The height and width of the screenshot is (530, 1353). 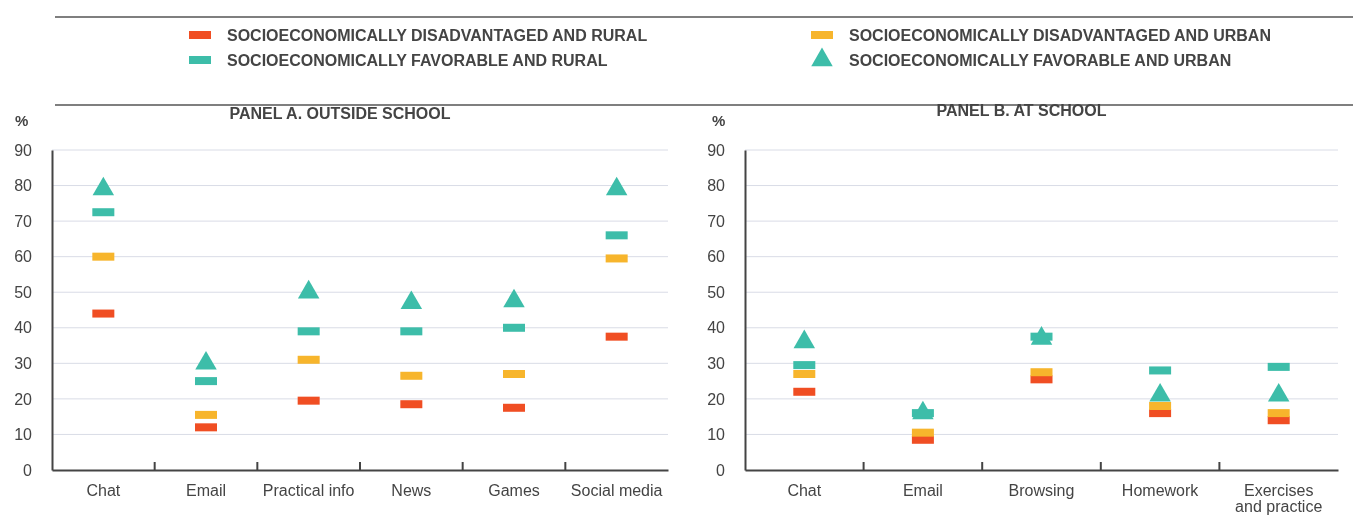 What do you see at coordinates (514, 490) in the screenshot?
I see `x-tick-label: Games` at bounding box center [514, 490].